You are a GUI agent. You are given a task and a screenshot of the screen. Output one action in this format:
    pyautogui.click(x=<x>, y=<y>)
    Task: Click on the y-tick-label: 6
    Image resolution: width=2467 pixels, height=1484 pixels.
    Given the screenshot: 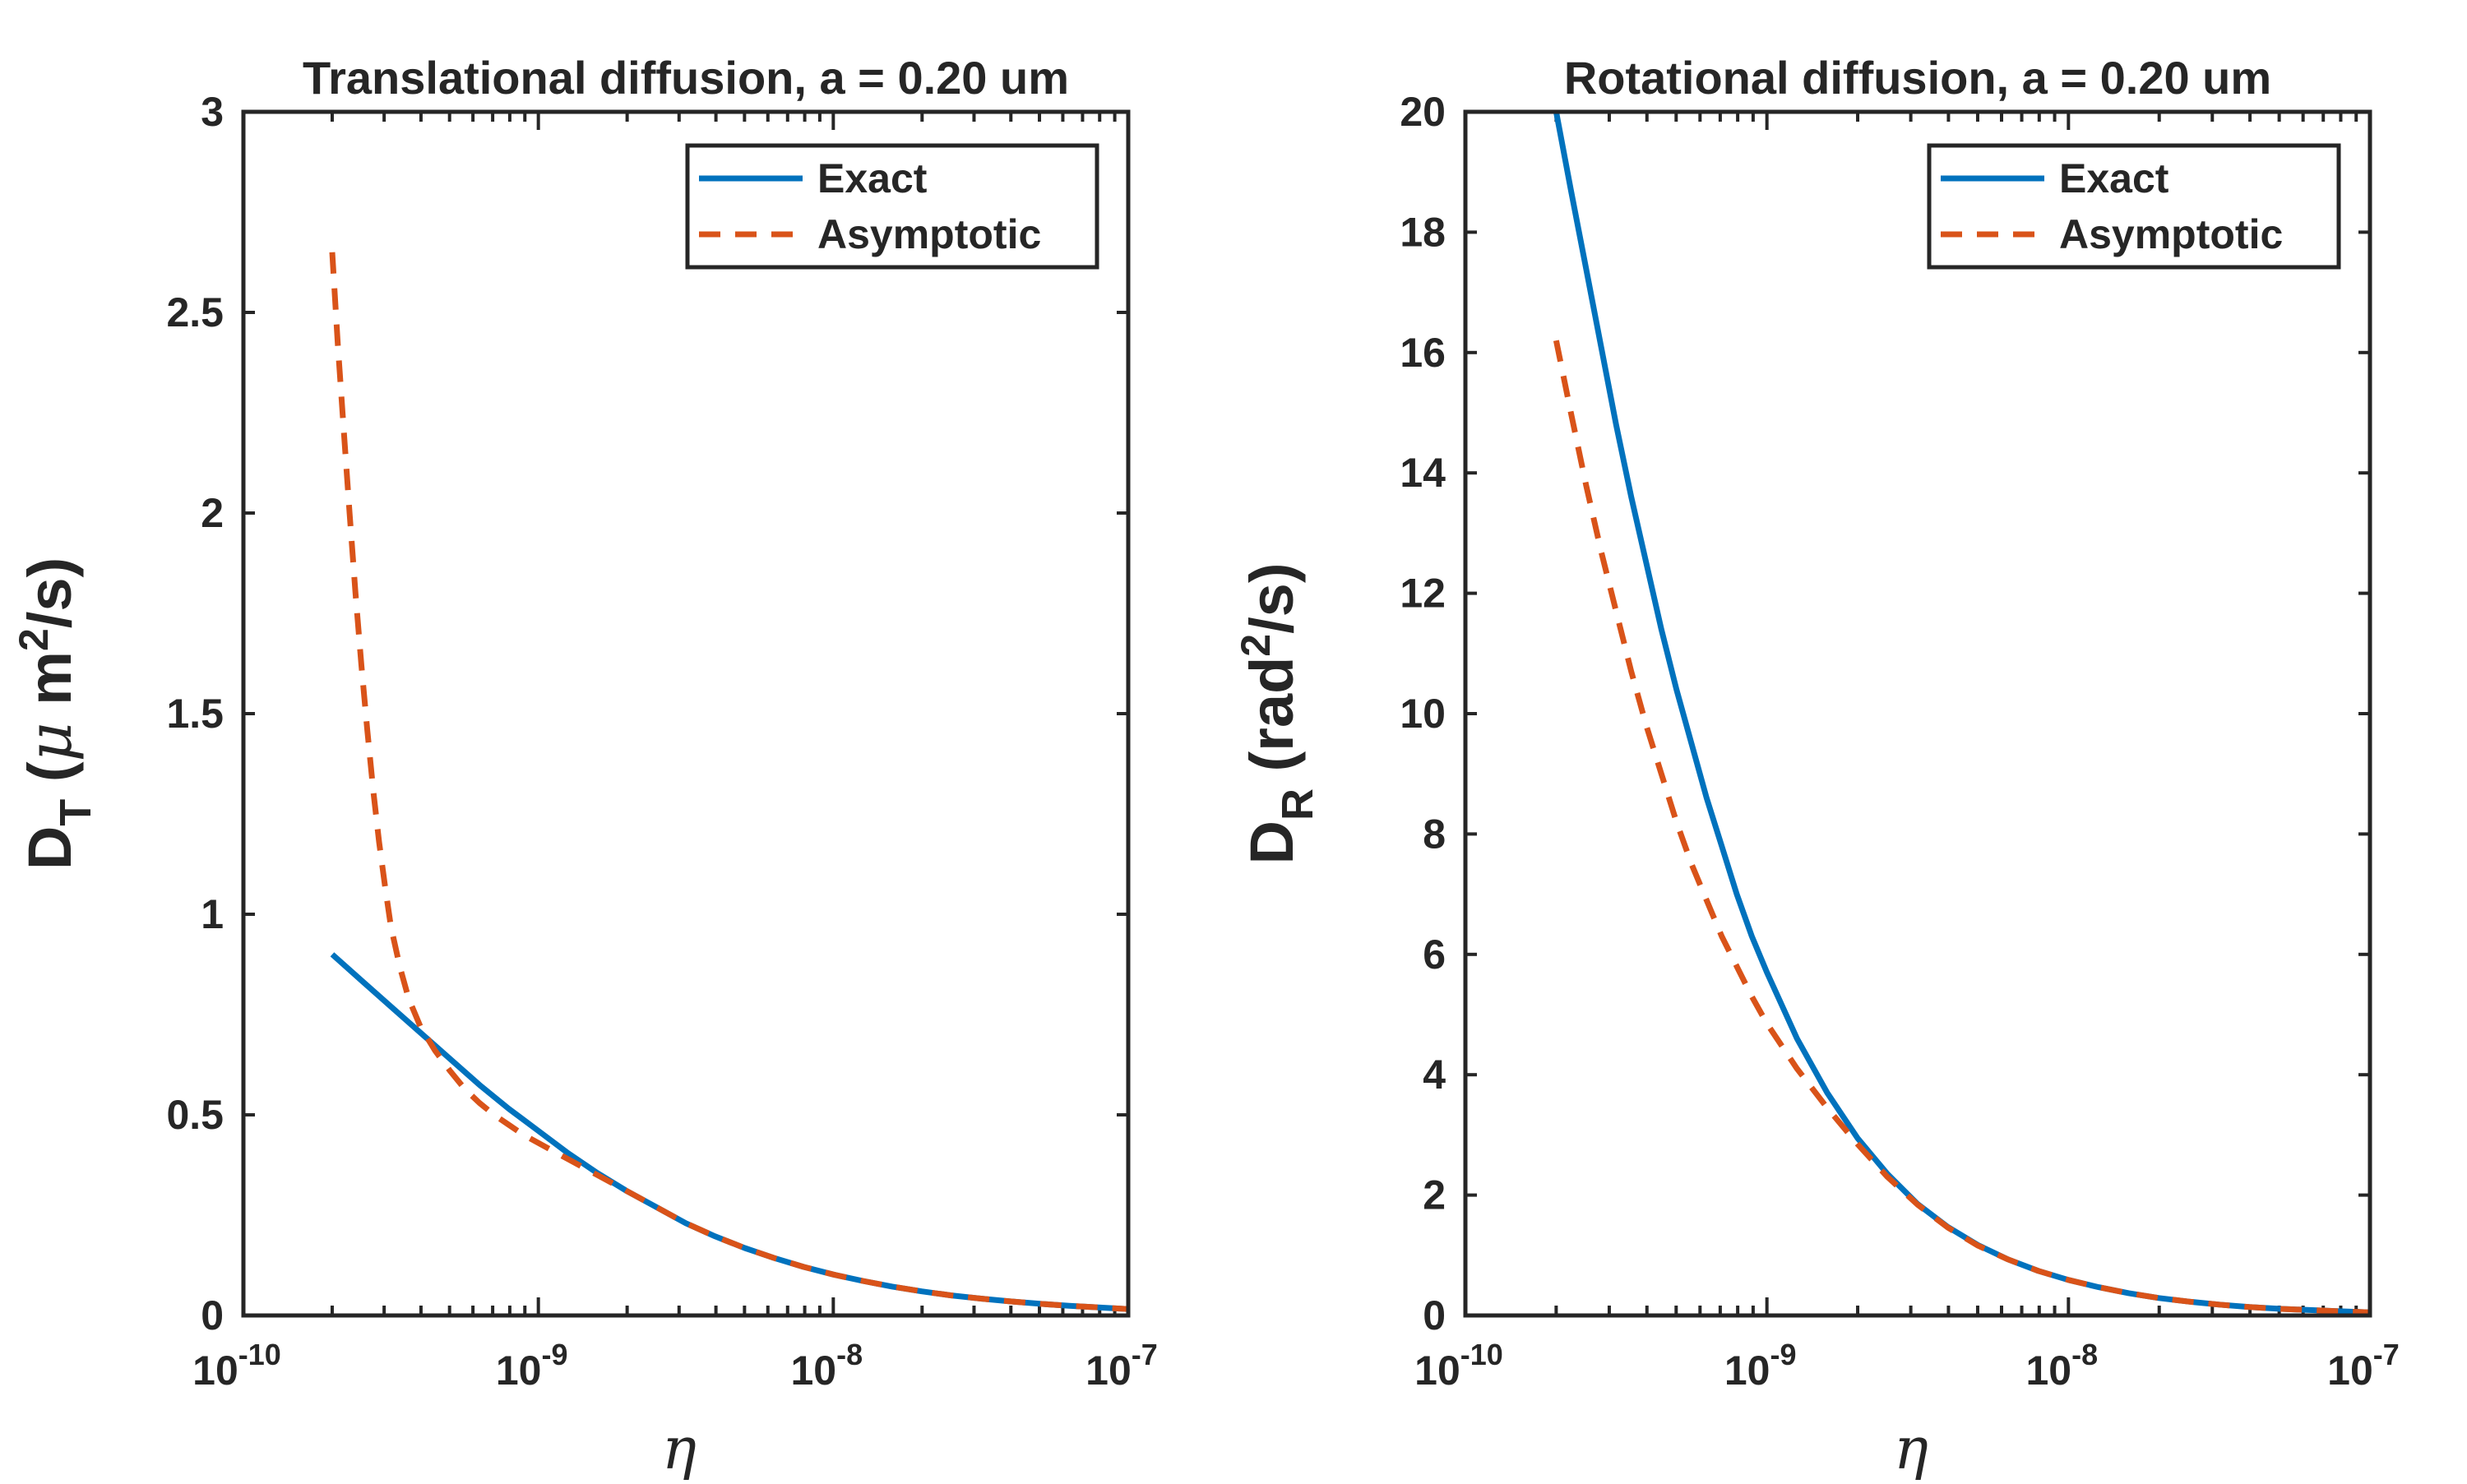 What is the action you would take?
    pyautogui.click(x=1434, y=955)
    